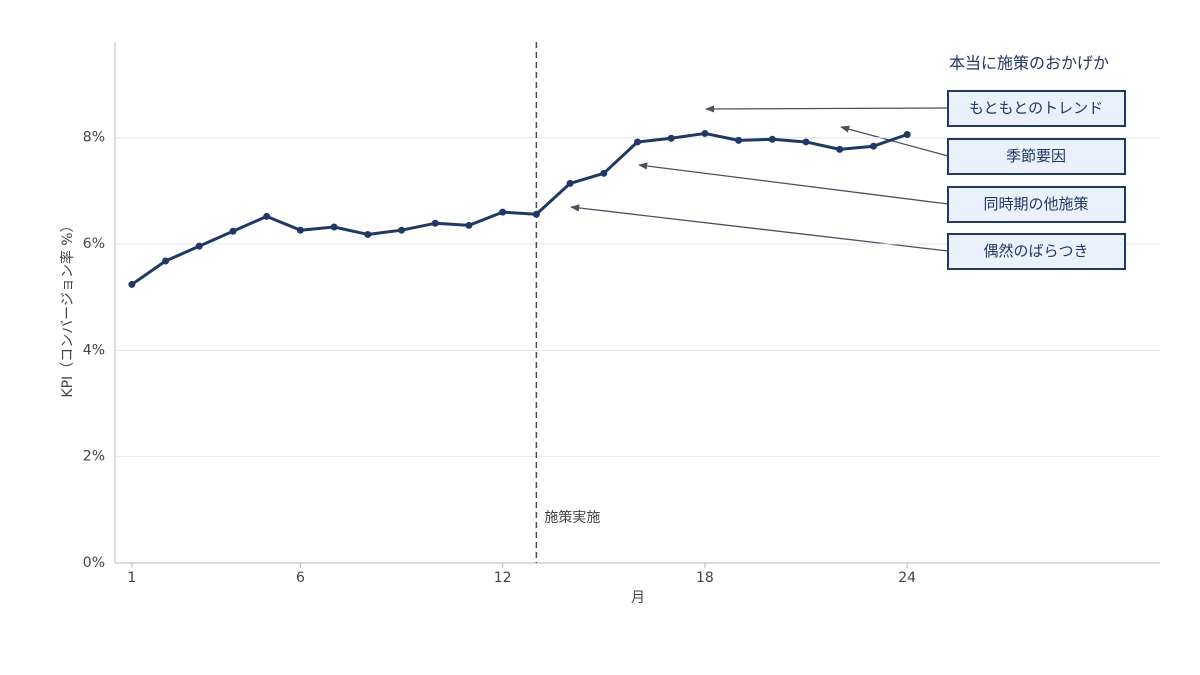 The height and width of the screenshot is (675, 1200). Describe the element at coordinates (94, 457) in the screenshot. I see `y-tick-label: 2%` at that location.